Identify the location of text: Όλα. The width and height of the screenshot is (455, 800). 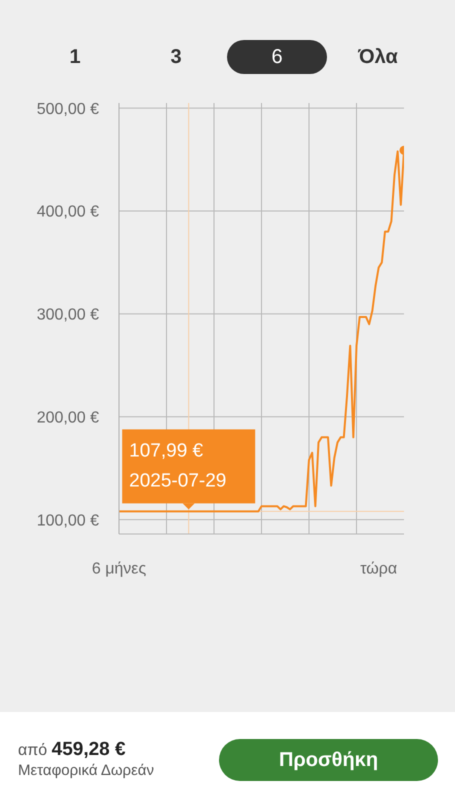
(377, 57).